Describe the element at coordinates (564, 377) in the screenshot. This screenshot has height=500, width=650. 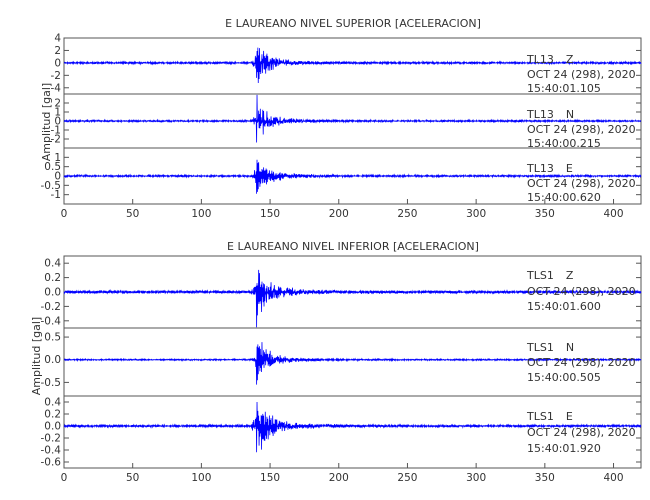
I see `trace-time-label: 15:40:00.505` at that location.